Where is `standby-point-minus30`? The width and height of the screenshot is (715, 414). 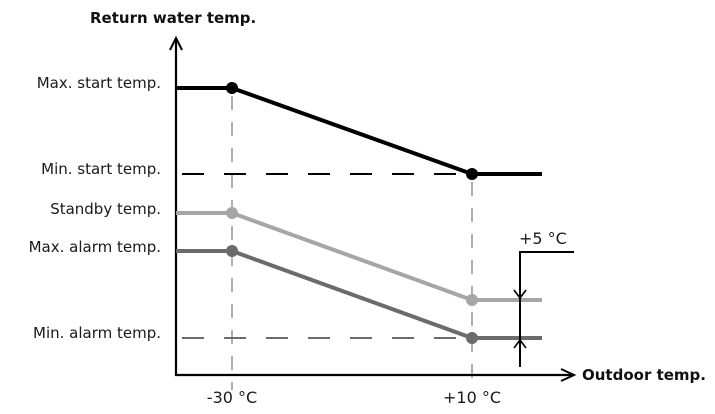 standby-point-minus30 is located at coordinates (232, 213).